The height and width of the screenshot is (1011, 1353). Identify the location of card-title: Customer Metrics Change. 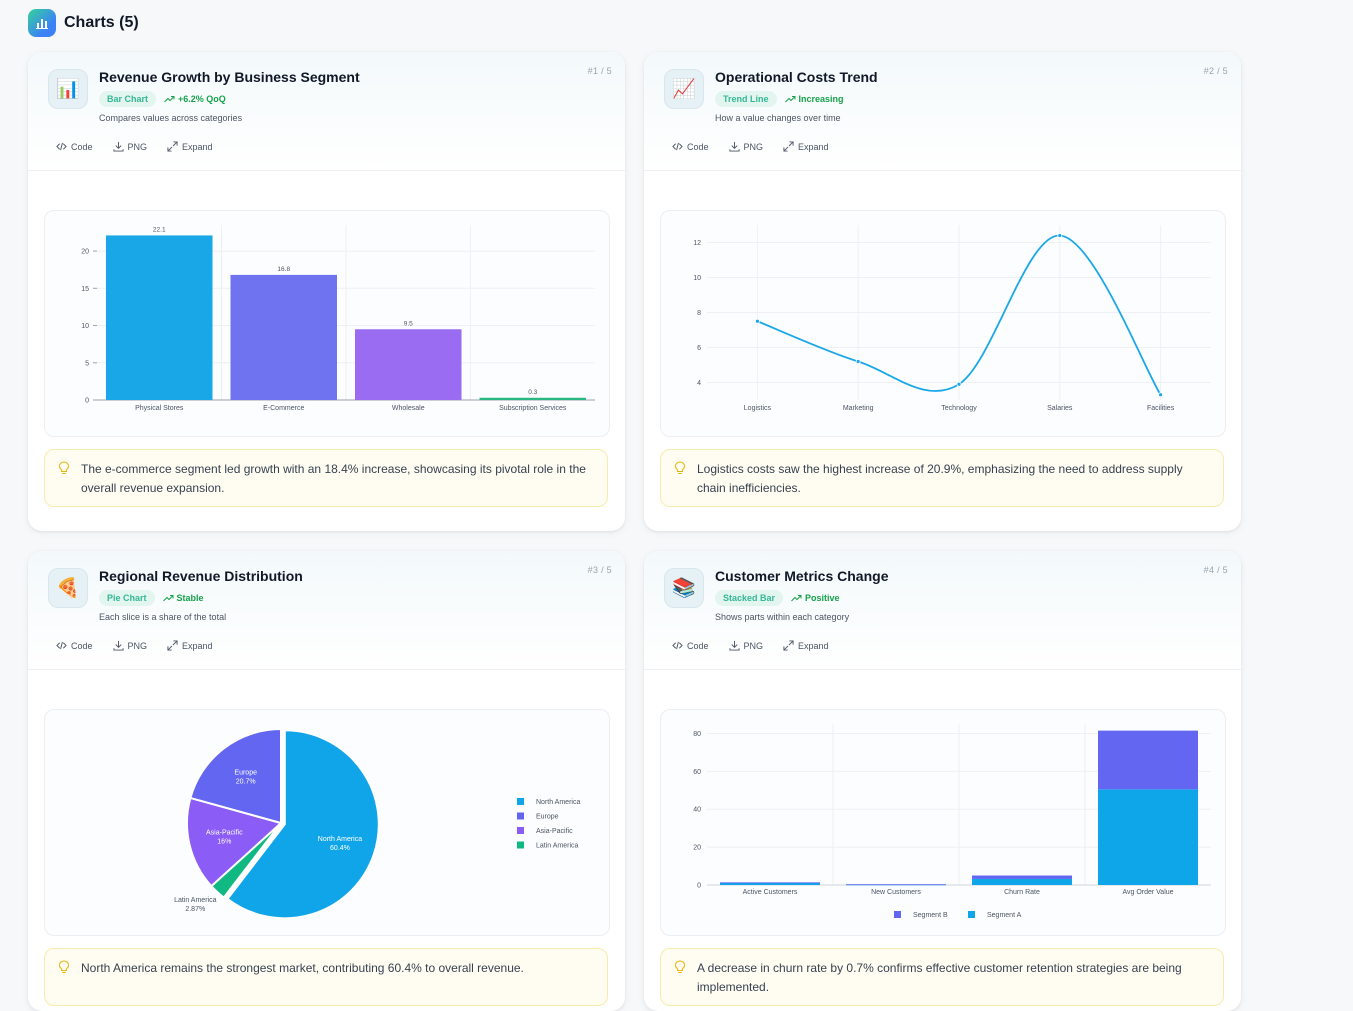
(802, 576).